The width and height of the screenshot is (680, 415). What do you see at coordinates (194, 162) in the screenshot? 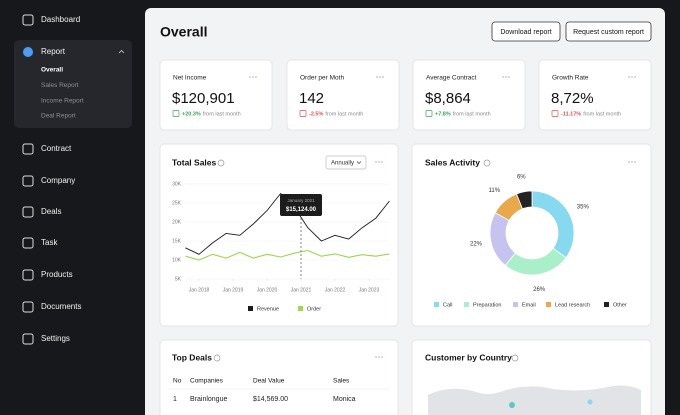
I see `card-title: Total Sales` at bounding box center [194, 162].